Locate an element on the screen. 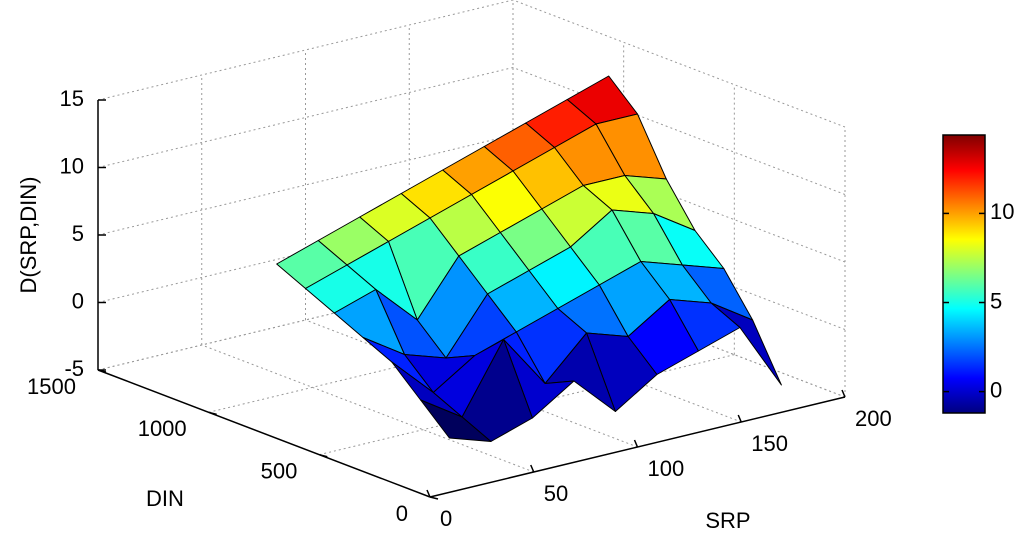 The height and width of the screenshot is (540, 1024). colorbar is located at coordinates (964, 274).